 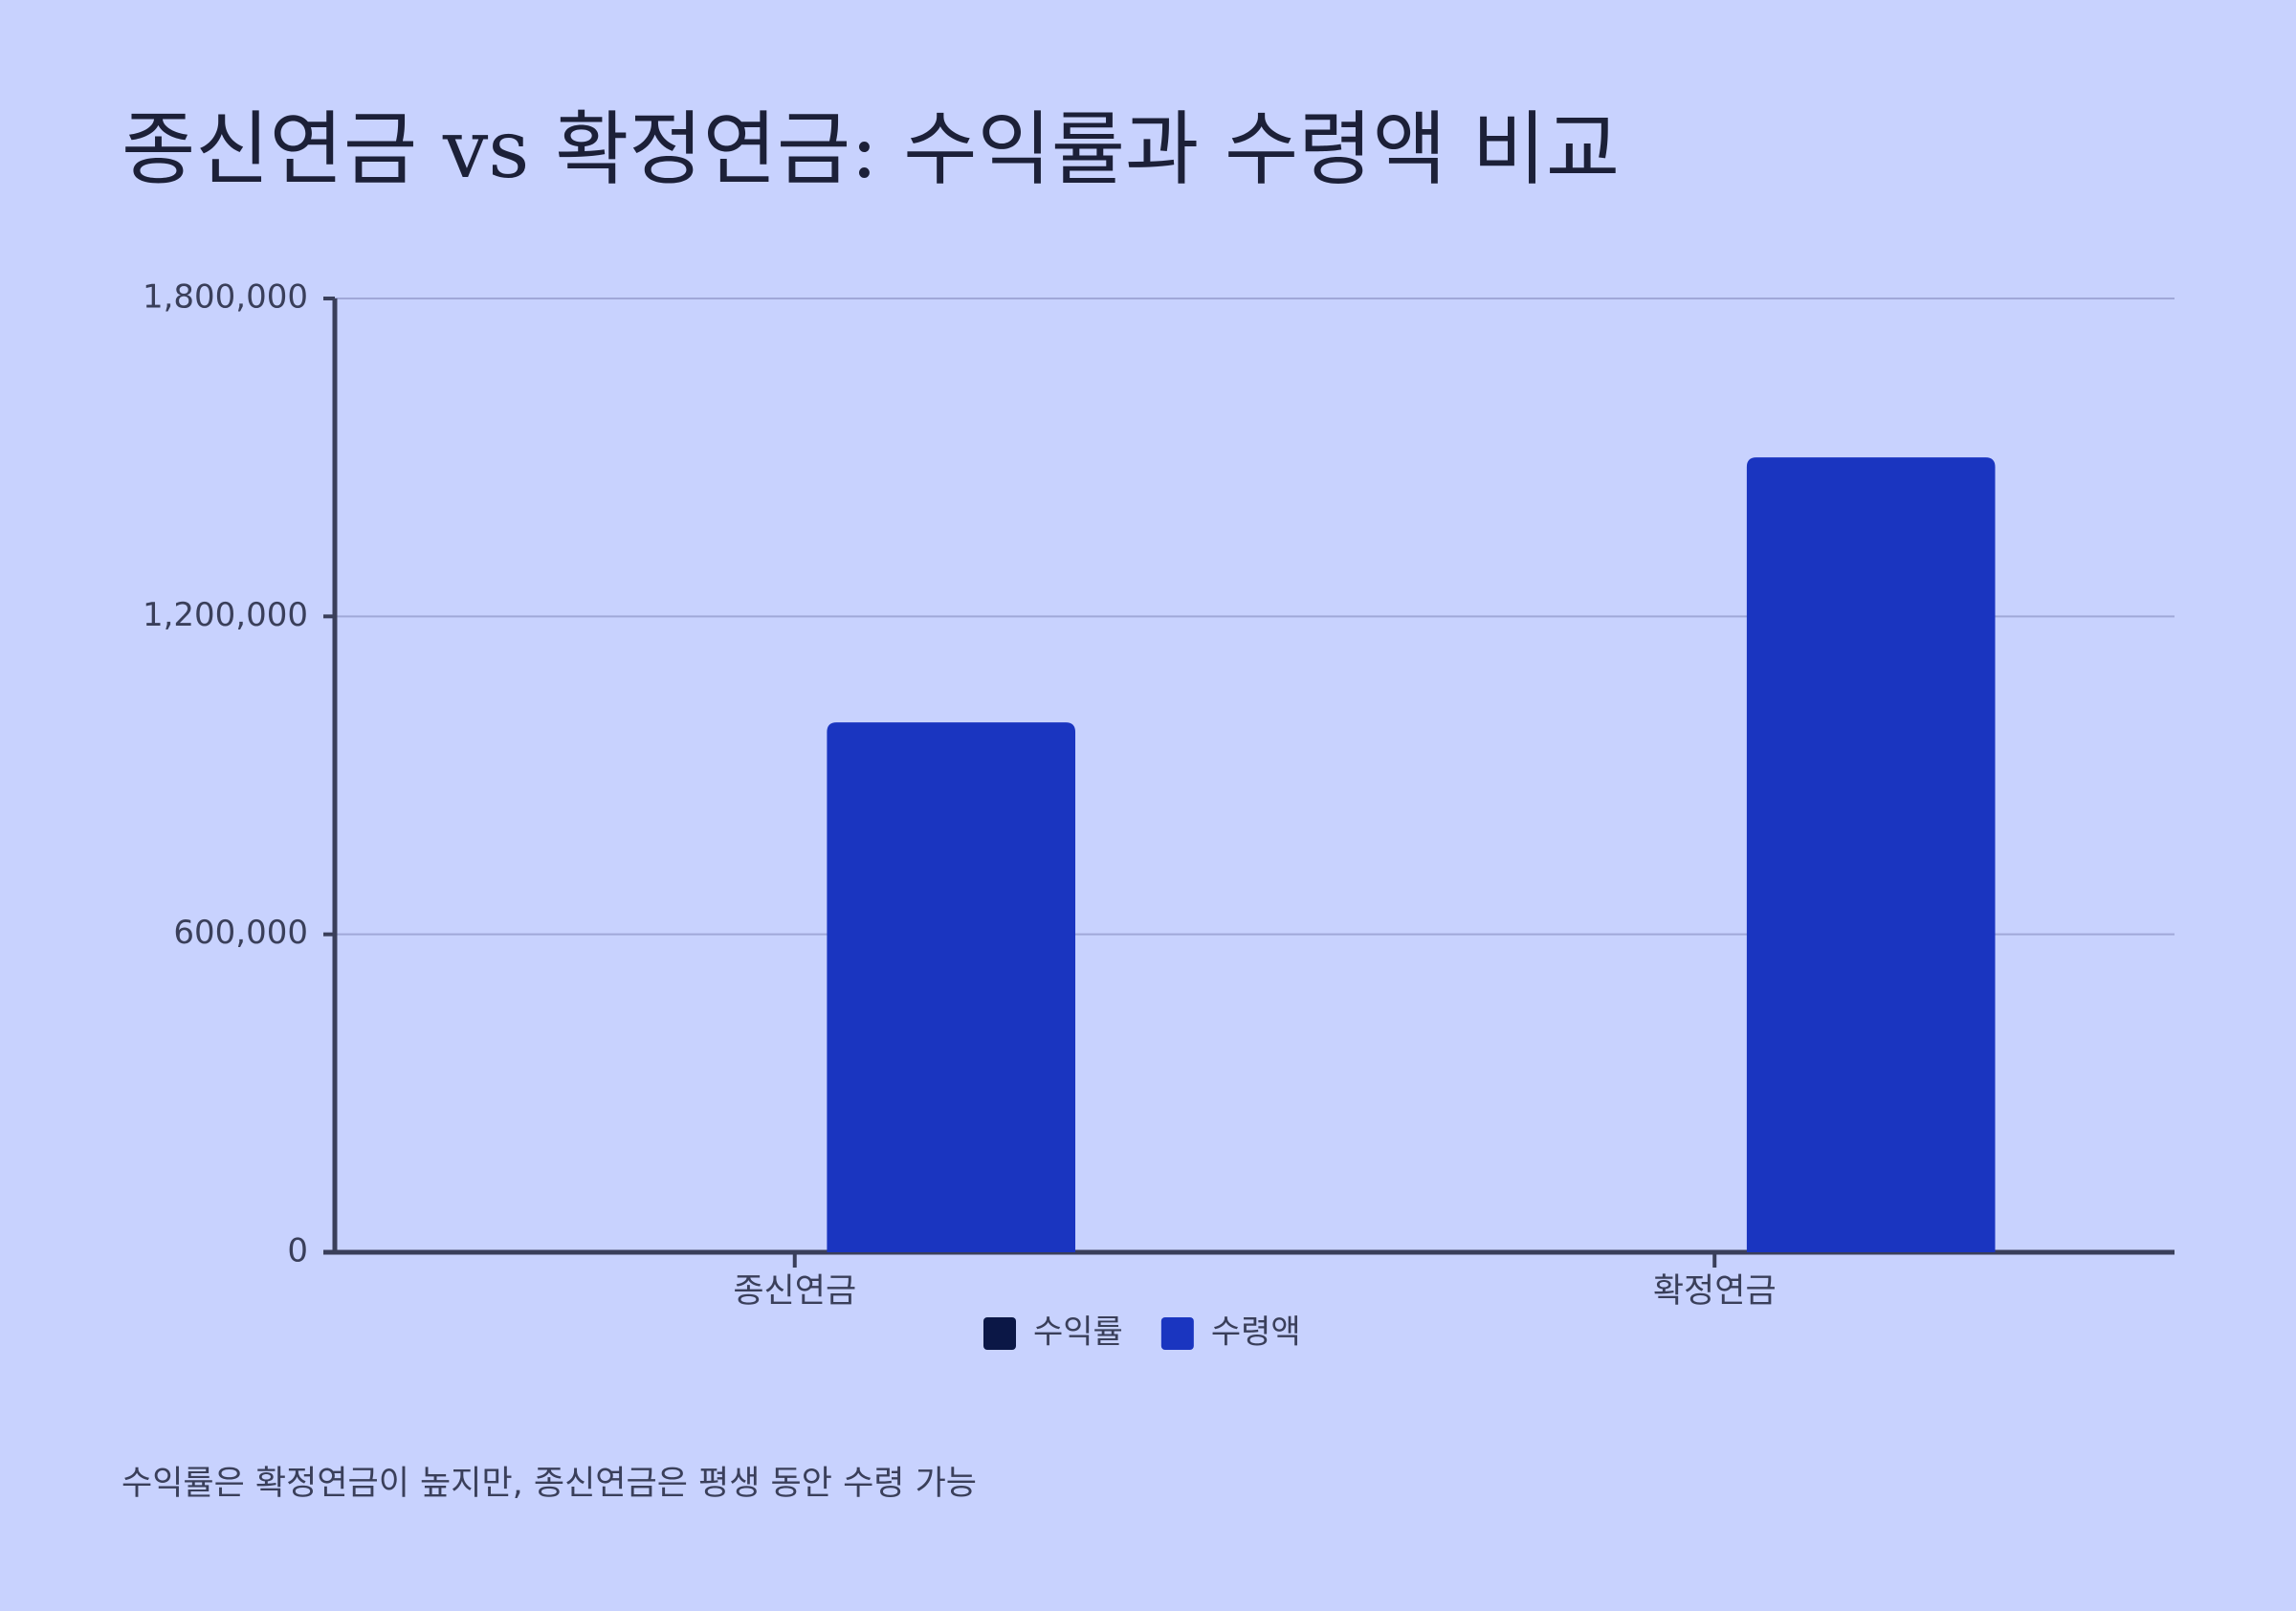 I want to click on legend-label: 수익률, so click(x=1078, y=1332).